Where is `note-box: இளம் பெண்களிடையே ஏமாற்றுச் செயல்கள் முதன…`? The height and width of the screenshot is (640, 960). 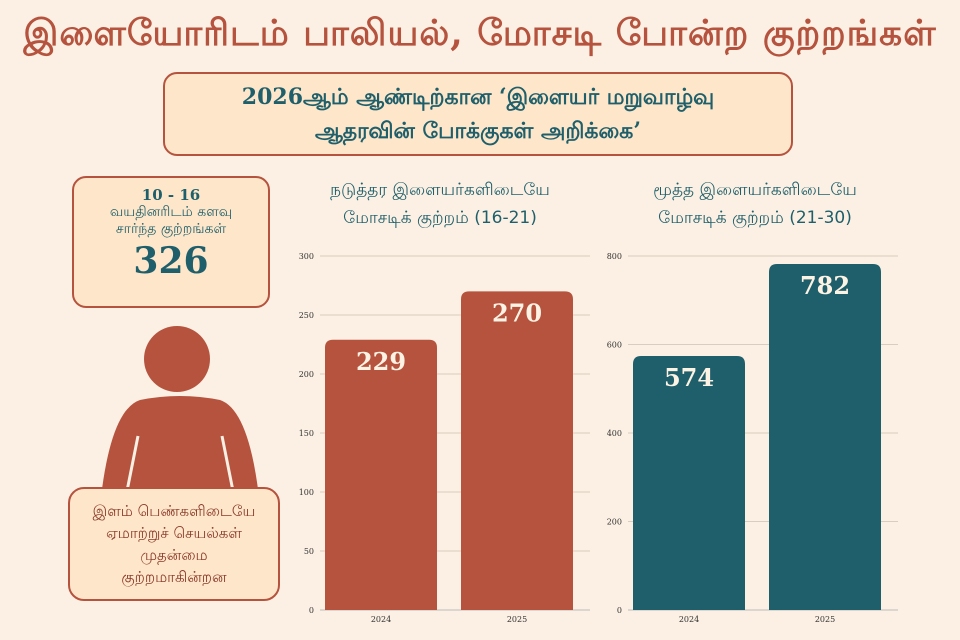
note-box: இளம் பெண்களிடையே ஏமாற்றுச் செயல்கள் முதன… is located at coordinates (174, 544).